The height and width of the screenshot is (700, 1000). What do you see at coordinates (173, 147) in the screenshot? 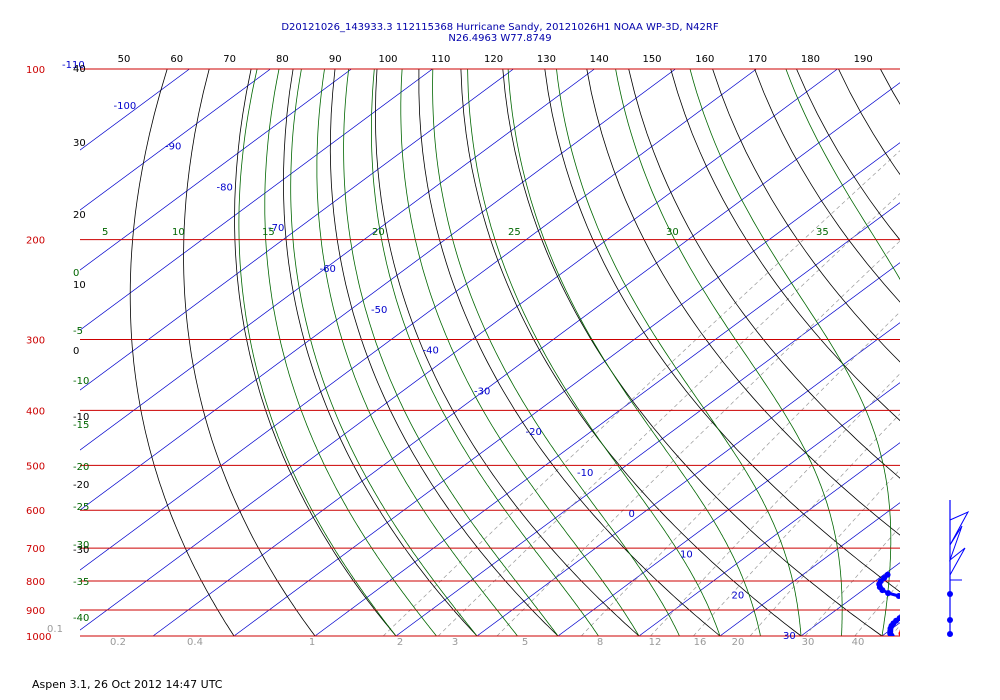
I see `isotherm-label: -90` at bounding box center [173, 147].